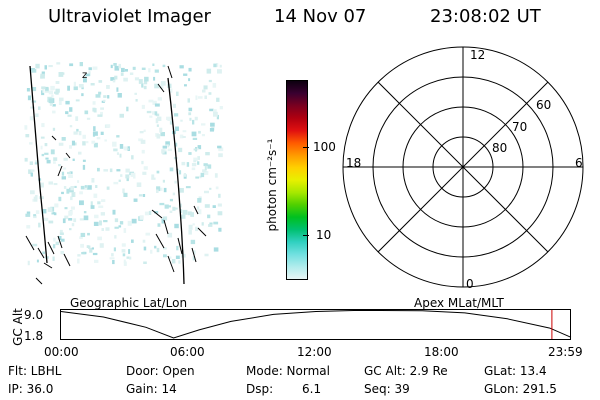 The width and height of the screenshot is (600, 400). Describe the element at coordinates (314, 352) in the screenshot. I see `xtick-1200: 12:00` at that location.